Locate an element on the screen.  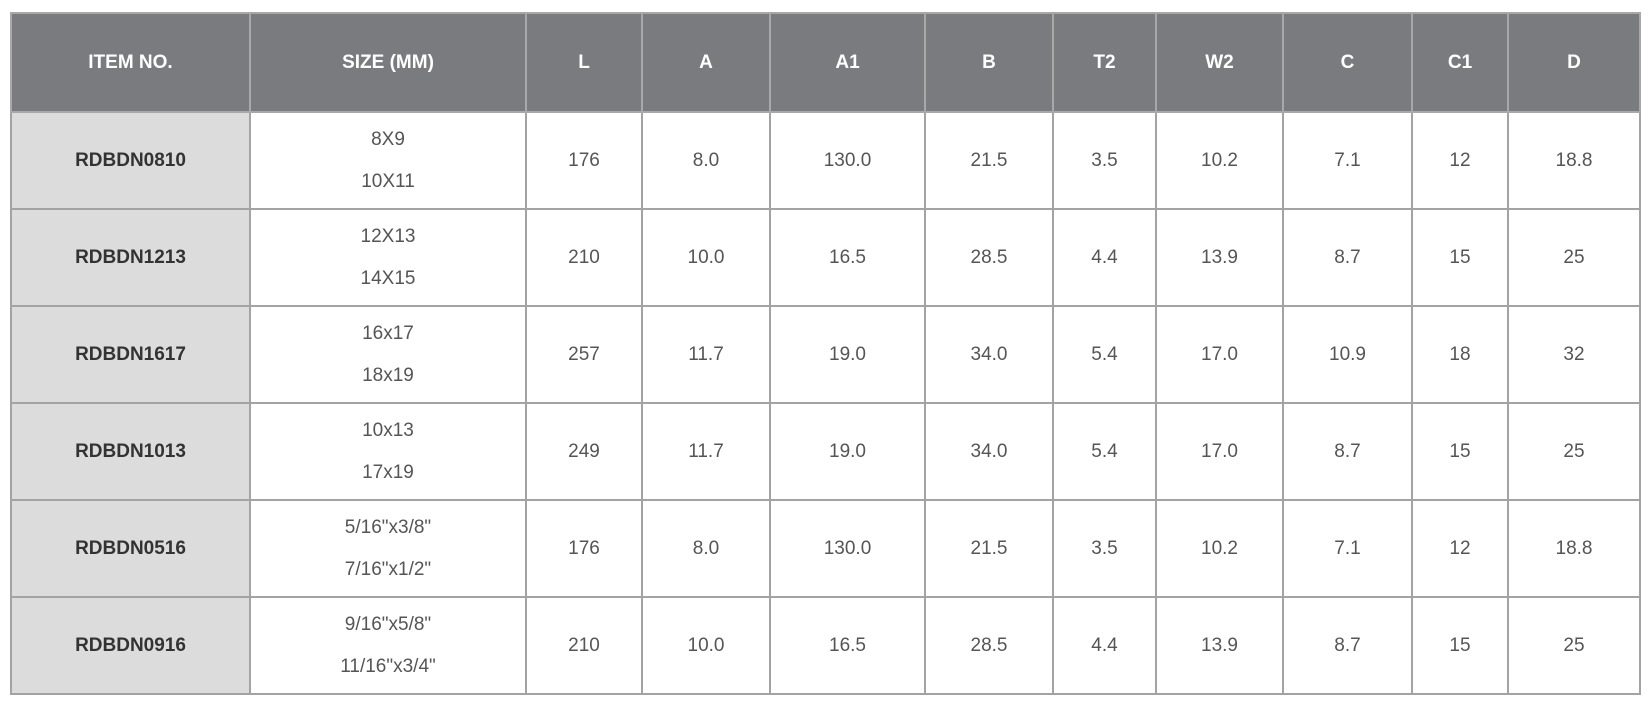
value-cell: 10.9 is located at coordinates (1347, 354).